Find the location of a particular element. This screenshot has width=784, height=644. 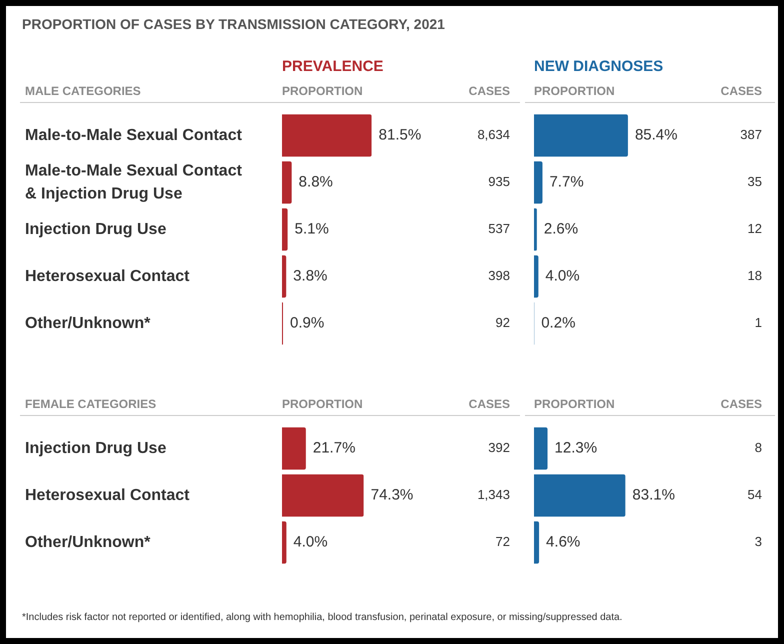

y-tick-label: Male-to-Male Sexual Contact is located at coordinates (134, 135).